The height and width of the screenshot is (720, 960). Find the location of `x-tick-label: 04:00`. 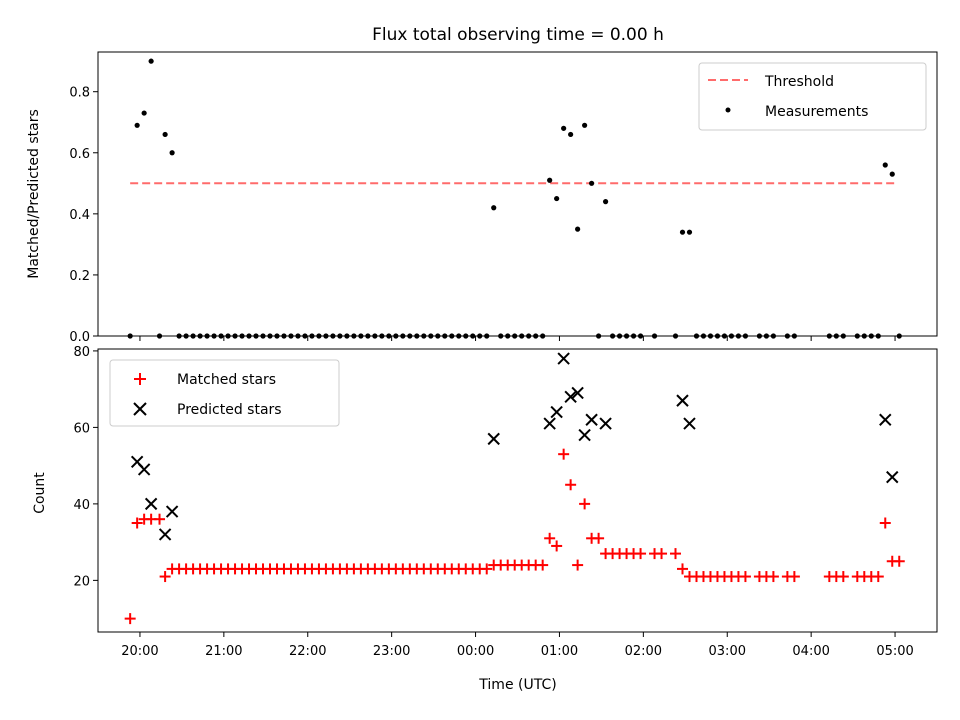

x-tick-label: 04:00 is located at coordinates (810, 651).